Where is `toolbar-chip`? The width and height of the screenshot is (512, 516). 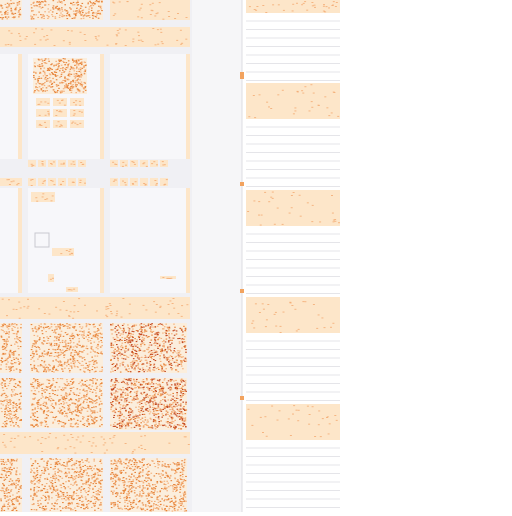 toolbar-chip is located at coordinates (42, 182).